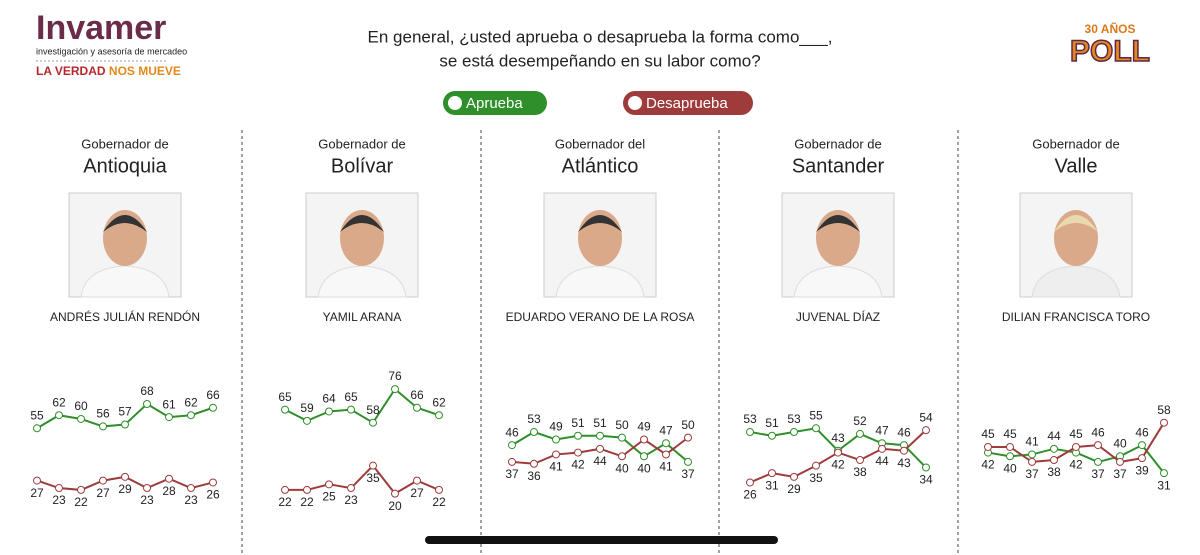 The image size is (1200, 555). Describe the element at coordinates (373, 410) in the screenshot. I see `data-label: 58` at that location.